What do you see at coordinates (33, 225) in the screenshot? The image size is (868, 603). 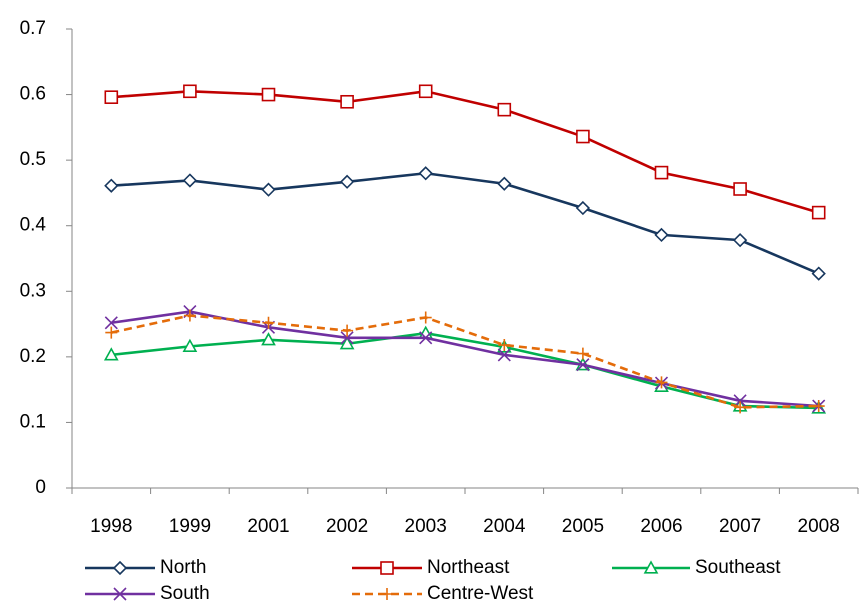 I see `y-tick-label: 0.4` at bounding box center [33, 225].